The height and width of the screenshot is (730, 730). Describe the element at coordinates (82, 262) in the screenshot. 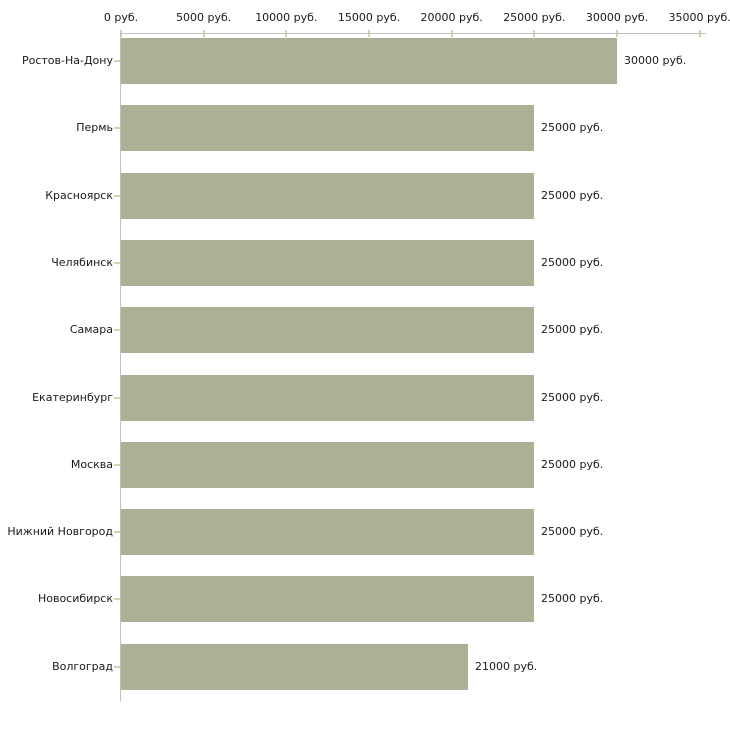

I see `category-label: Челябинск` at that location.